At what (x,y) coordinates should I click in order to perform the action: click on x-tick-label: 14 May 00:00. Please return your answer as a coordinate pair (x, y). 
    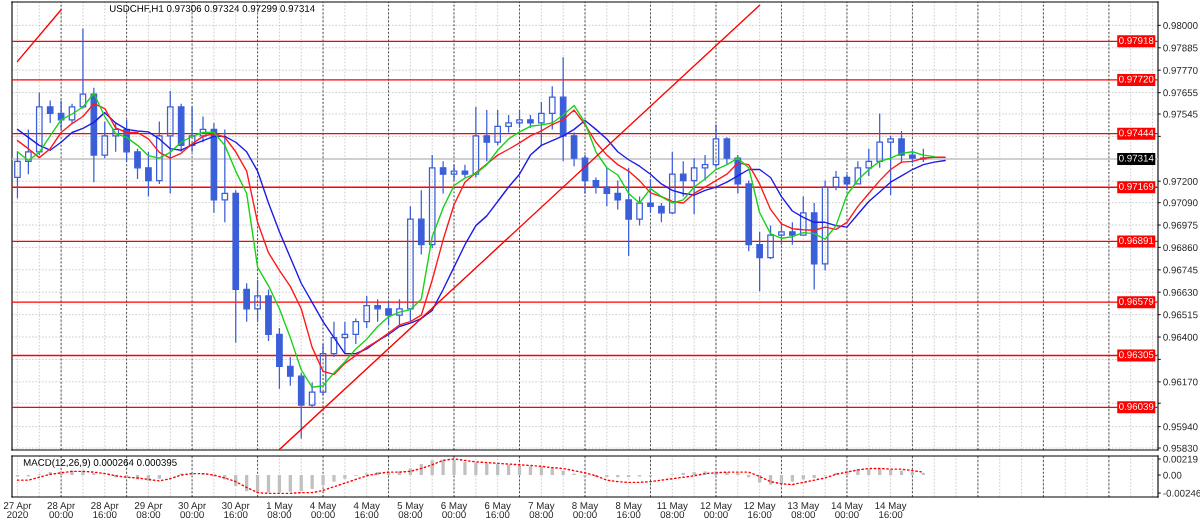
    Looking at the image, I should click on (847, 510).